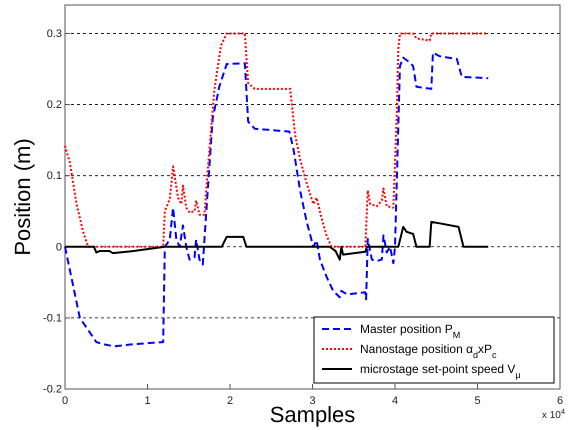  I want to click on legend-label: microstage set-point speed V$_{μ}$, so click(440, 371).